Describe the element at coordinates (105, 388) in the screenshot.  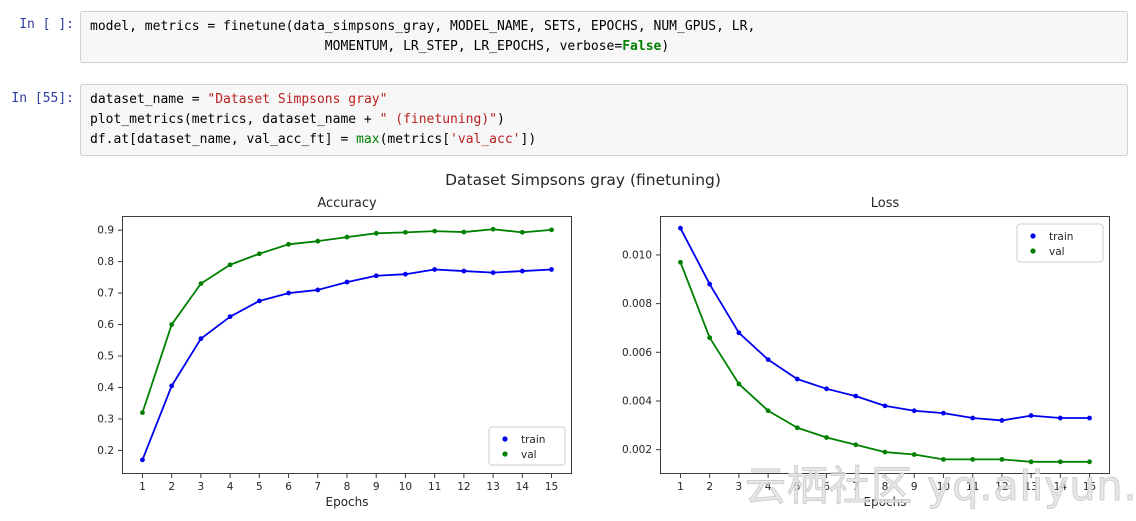
I see `svg-text: 0.4` at that location.